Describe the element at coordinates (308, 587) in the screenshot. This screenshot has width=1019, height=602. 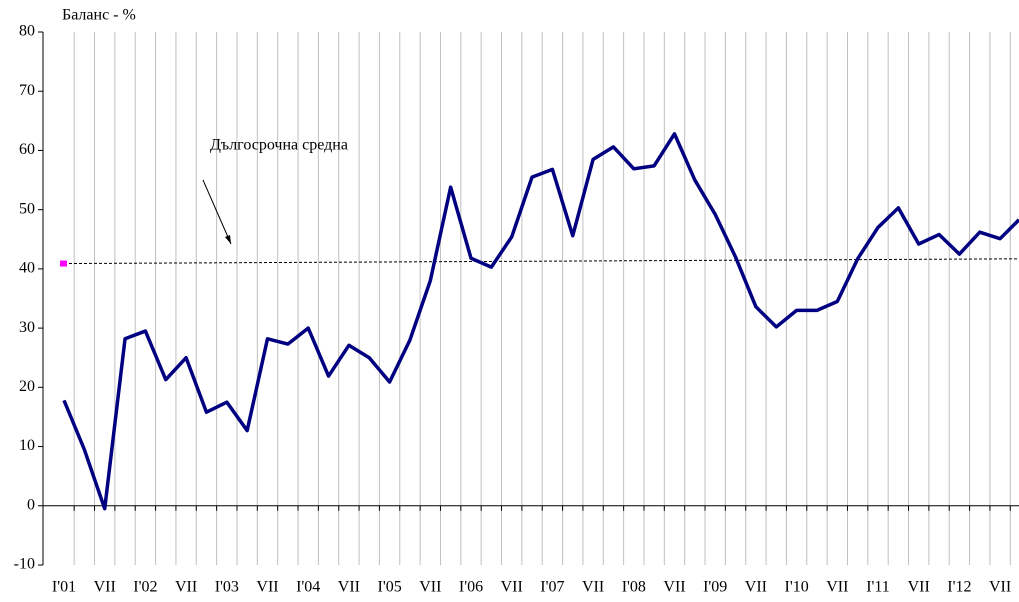
I see `x-tick-label: I'04` at that location.